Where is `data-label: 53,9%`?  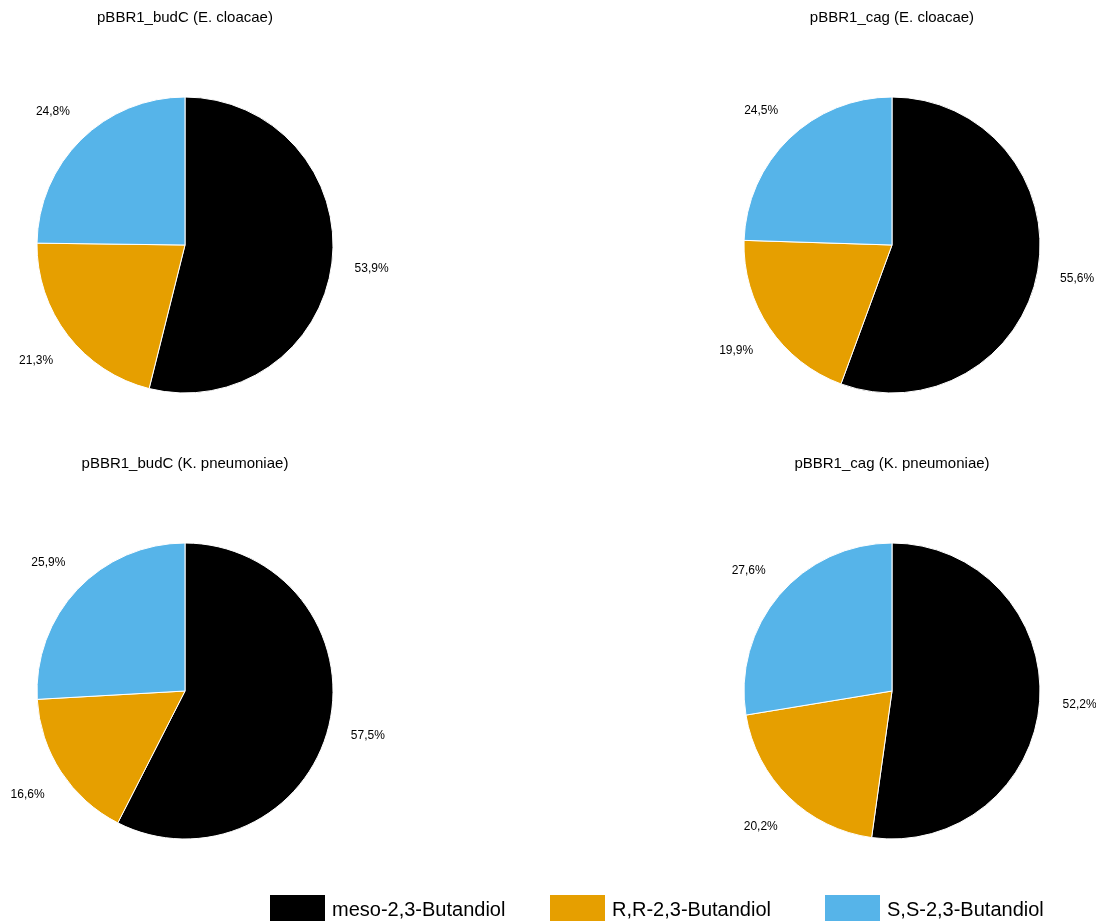
data-label: 53,9% is located at coordinates (371, 268).